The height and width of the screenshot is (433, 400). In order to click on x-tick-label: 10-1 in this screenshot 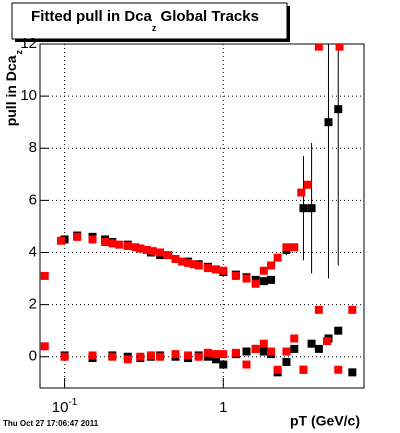, I will do `click(65, 406)`.